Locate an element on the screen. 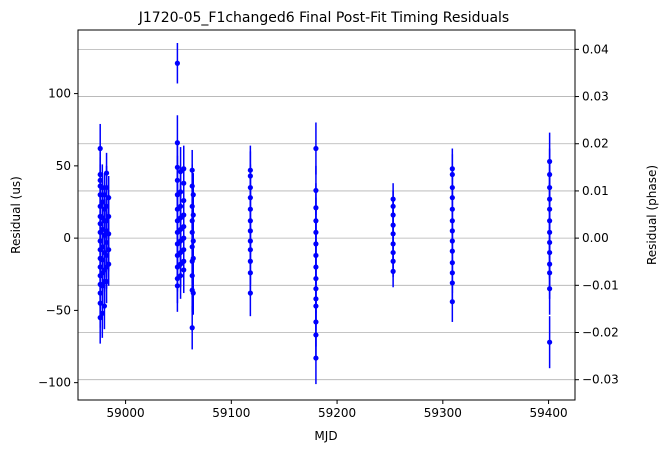 This screenshot has height=453, width=670. y-tick-label: −100 is located at coordinates (54, 383).